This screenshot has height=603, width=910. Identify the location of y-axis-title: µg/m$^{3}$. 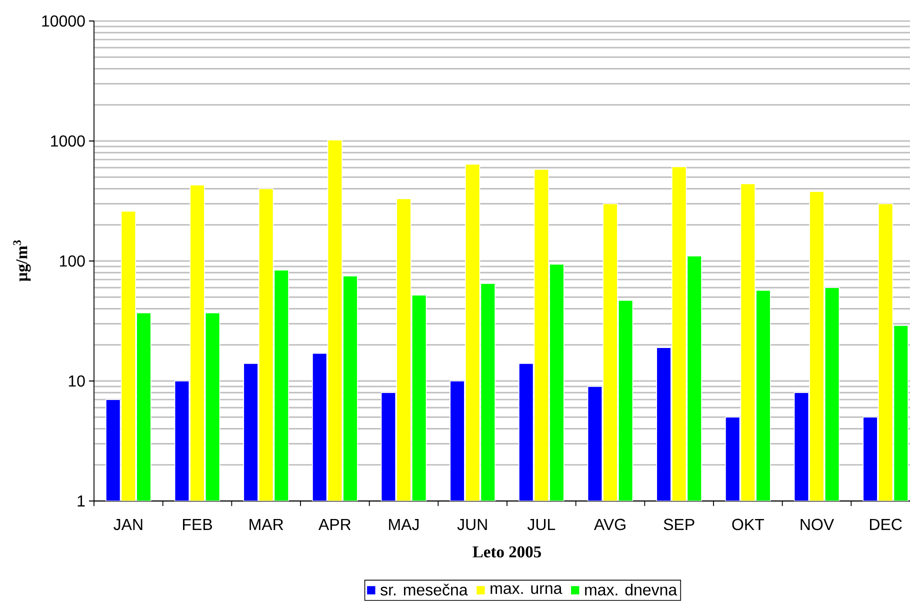
(22, 261).